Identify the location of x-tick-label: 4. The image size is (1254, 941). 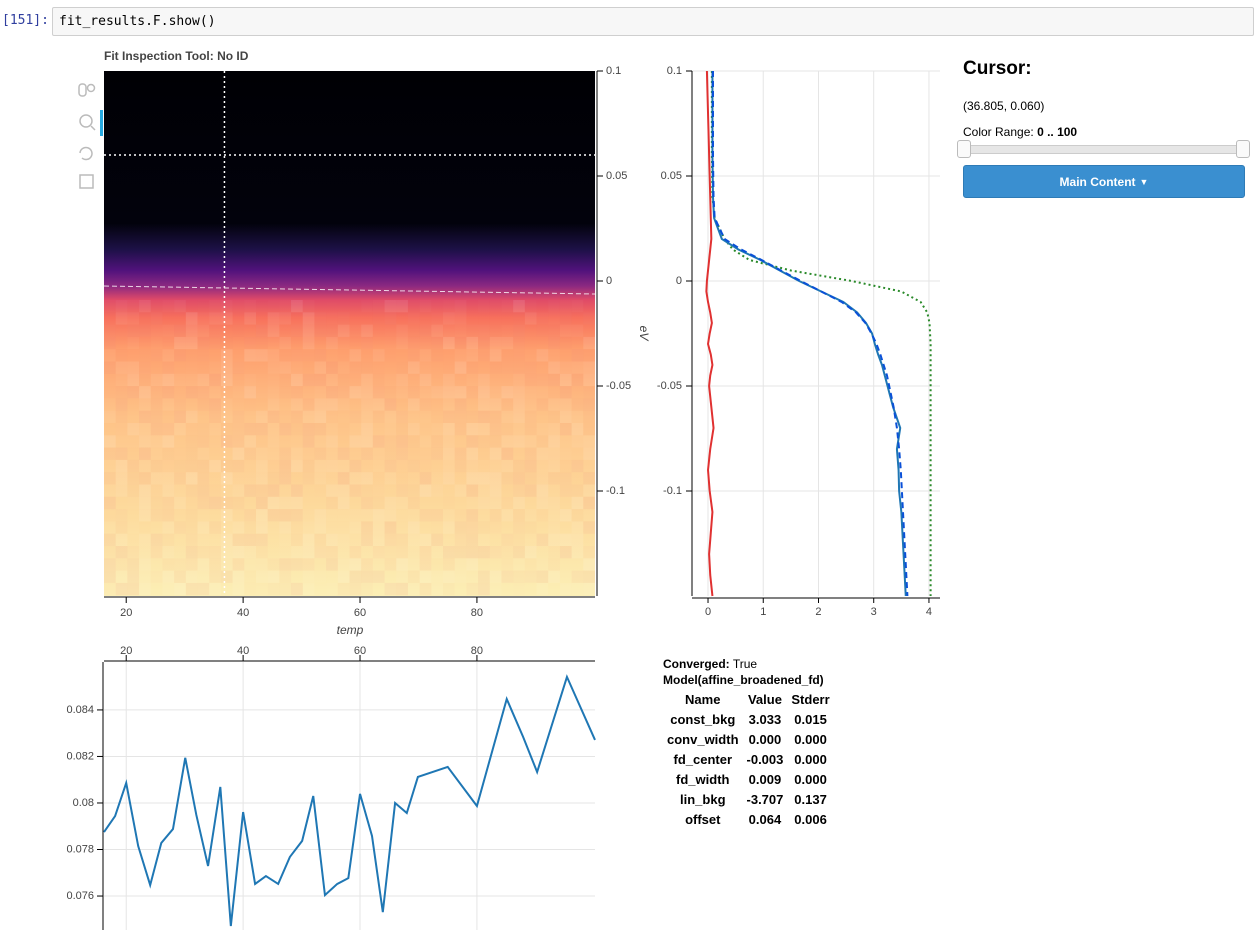
(929, 612).